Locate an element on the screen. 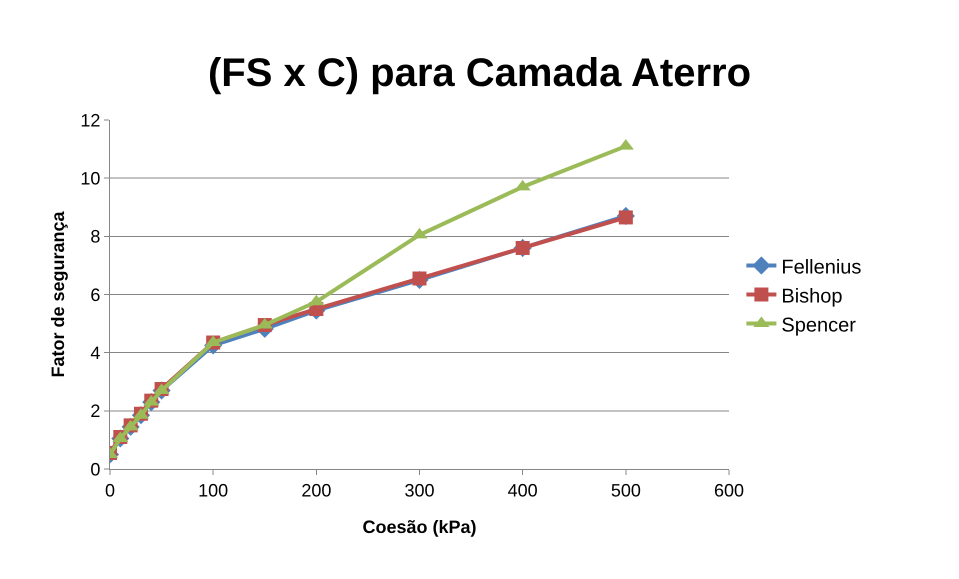 The image size is (959, 579). x-tick-label: 300 is located at coordinates (419, 490).